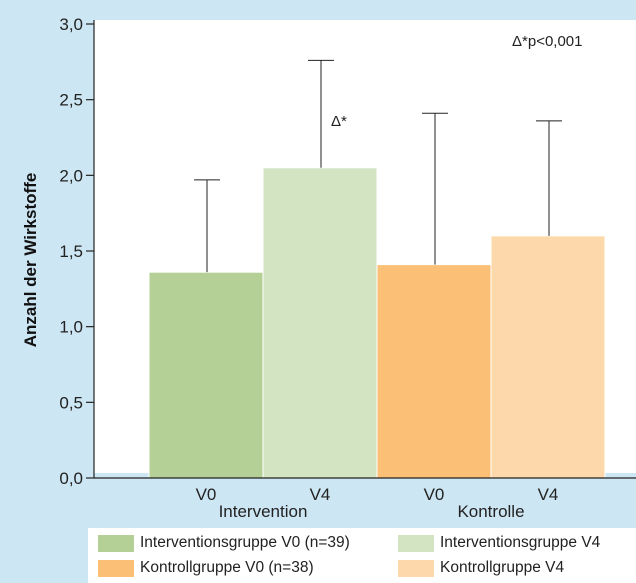 The width and height of the screenshot is (636, 583). What do you see at coordinates (520, 542) in the screenshot?
I see `legend-label: Interventionsgruppe V4` at bounding box center [520, 542].